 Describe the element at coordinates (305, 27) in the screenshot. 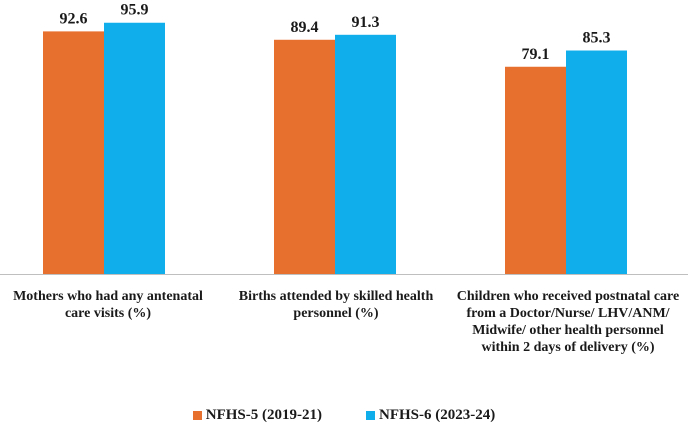

I see `data-label-skilled-birth-series-1: 89.4` at that location.